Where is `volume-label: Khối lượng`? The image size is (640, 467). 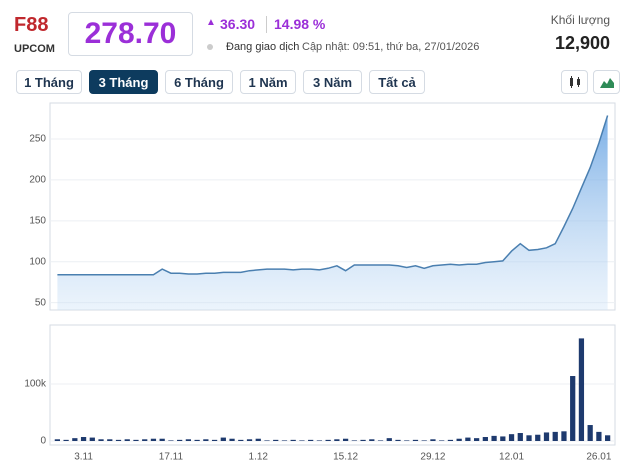
volume-label: Khối lượng is located at coordinates (580, 20).